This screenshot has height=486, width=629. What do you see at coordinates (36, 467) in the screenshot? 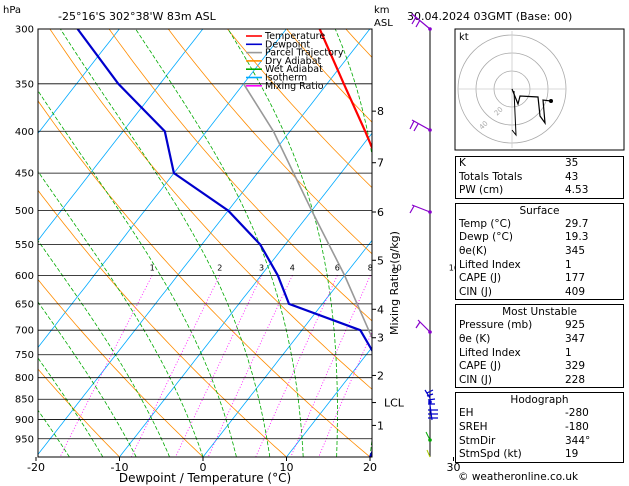
I see `x-tick-label: -20` at bounding box center [36, 467].